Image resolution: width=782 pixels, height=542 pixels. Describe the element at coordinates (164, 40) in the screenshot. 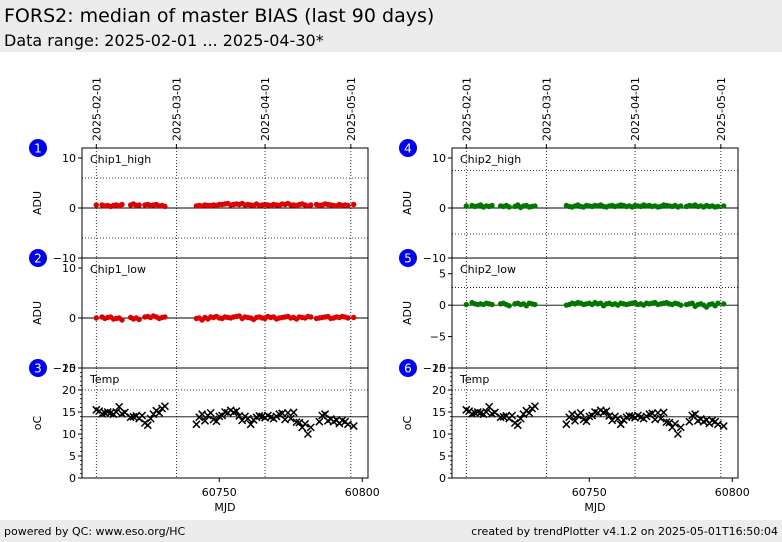

I see `data-range-subtitle: Data range: 2025-02-01 ... 2025-04-30*` at that location.